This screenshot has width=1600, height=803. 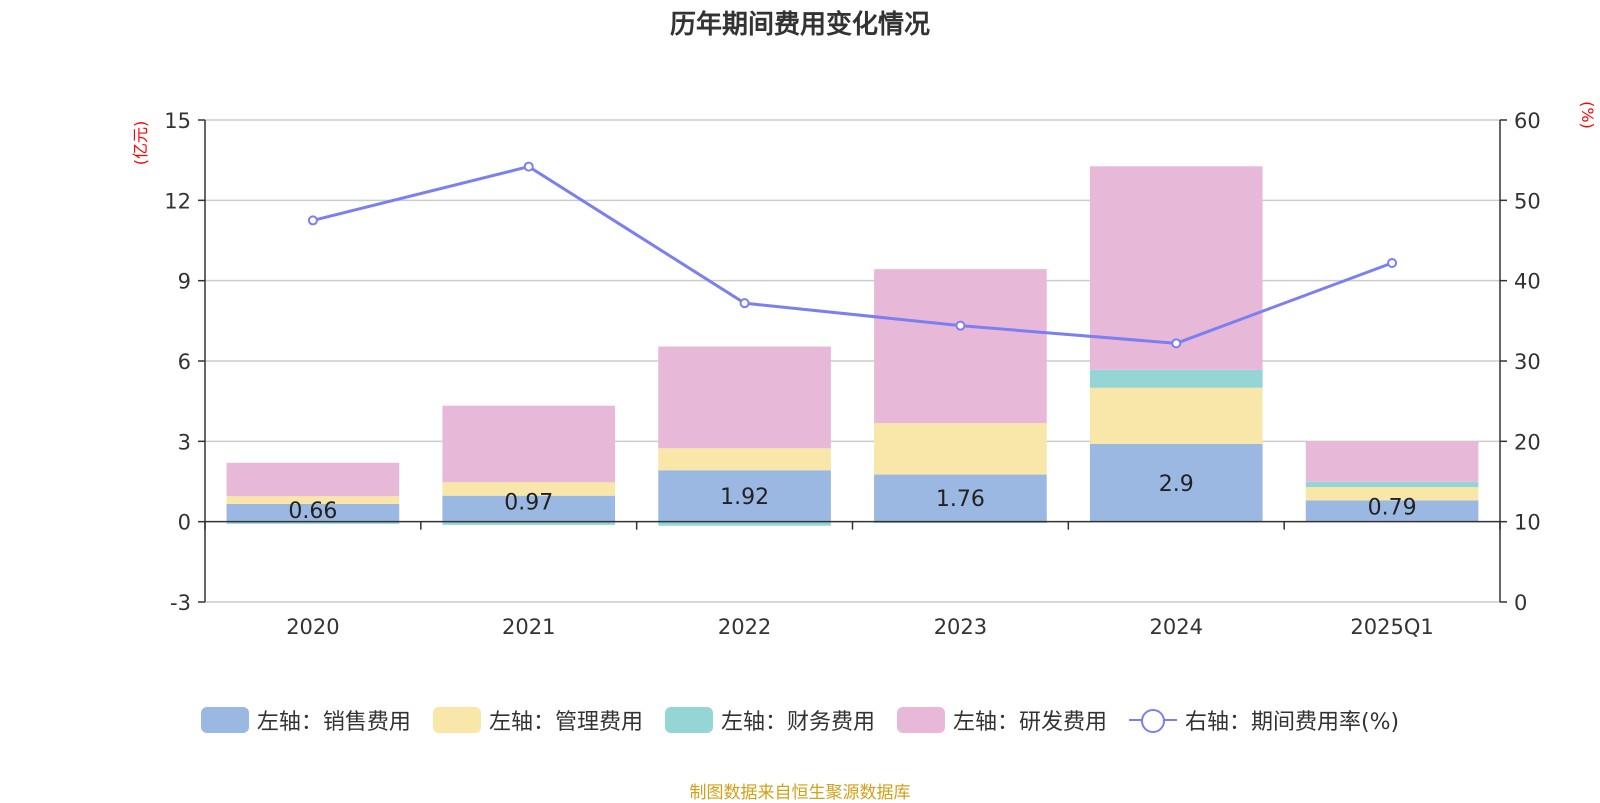 I want to click on right-axis-tick-label: 60, so click(x=1527, y=121).